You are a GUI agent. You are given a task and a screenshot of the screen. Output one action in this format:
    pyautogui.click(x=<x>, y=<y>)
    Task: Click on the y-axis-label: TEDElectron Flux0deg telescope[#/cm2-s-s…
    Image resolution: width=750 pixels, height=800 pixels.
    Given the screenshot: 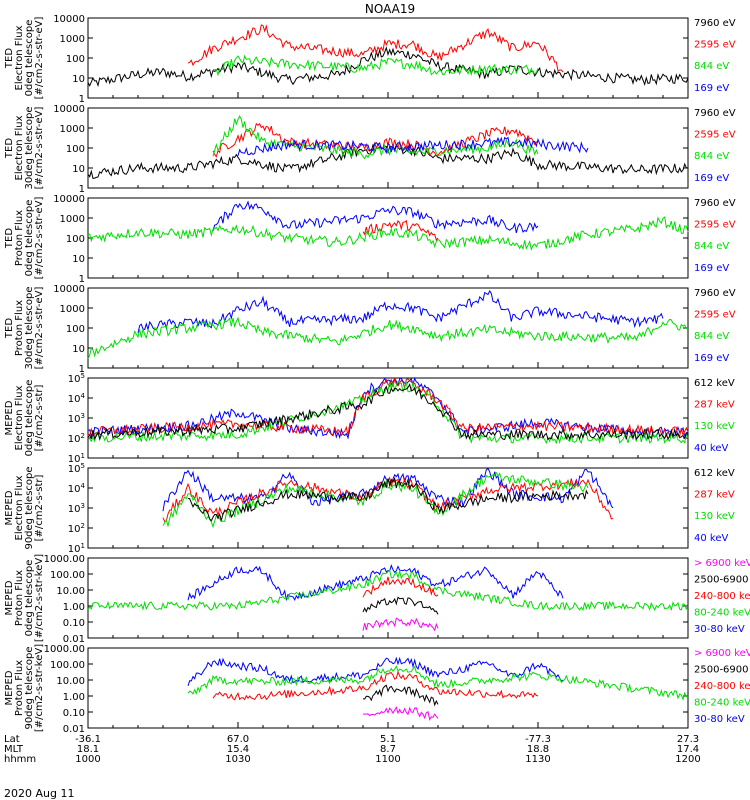 What is the action you would take?
    pyautogui.click(x=24, y=58)
    